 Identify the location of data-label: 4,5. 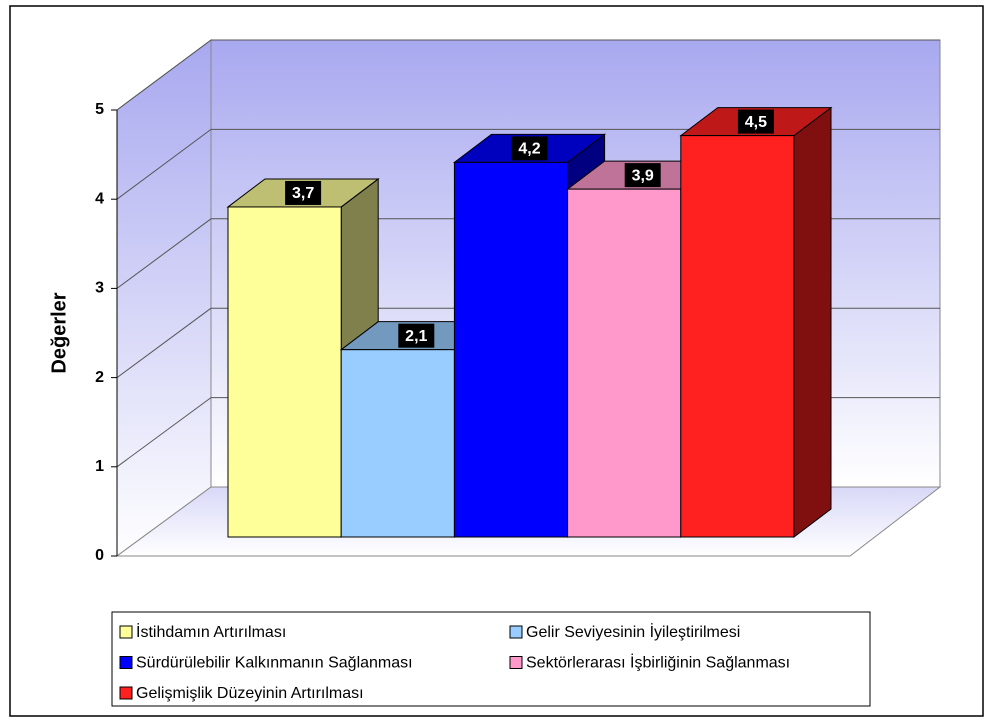
(756, 122).